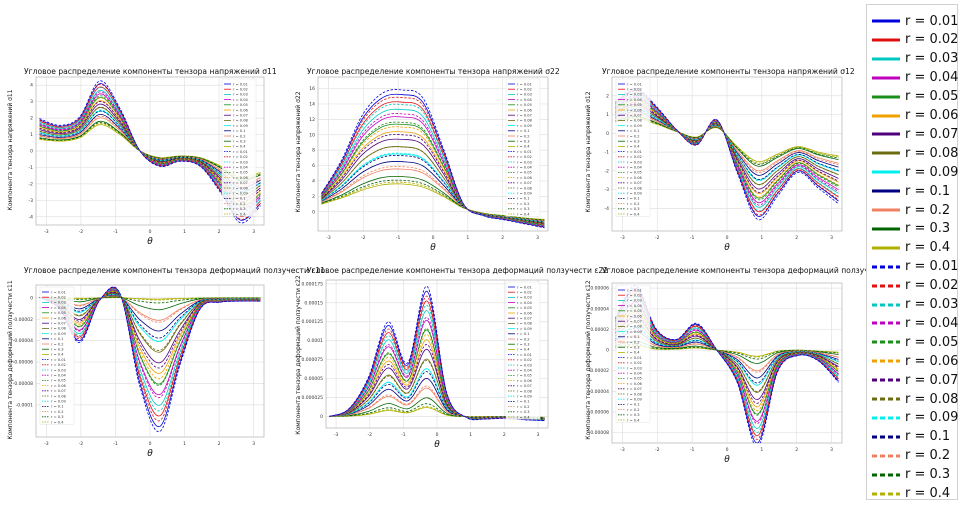 The width and height of the screenshot is (962, 505). What do you see at coordinates (313, 379) in the screenshot?
I see `y-tick-label: 0.00005` at bounding box center [313, 379].